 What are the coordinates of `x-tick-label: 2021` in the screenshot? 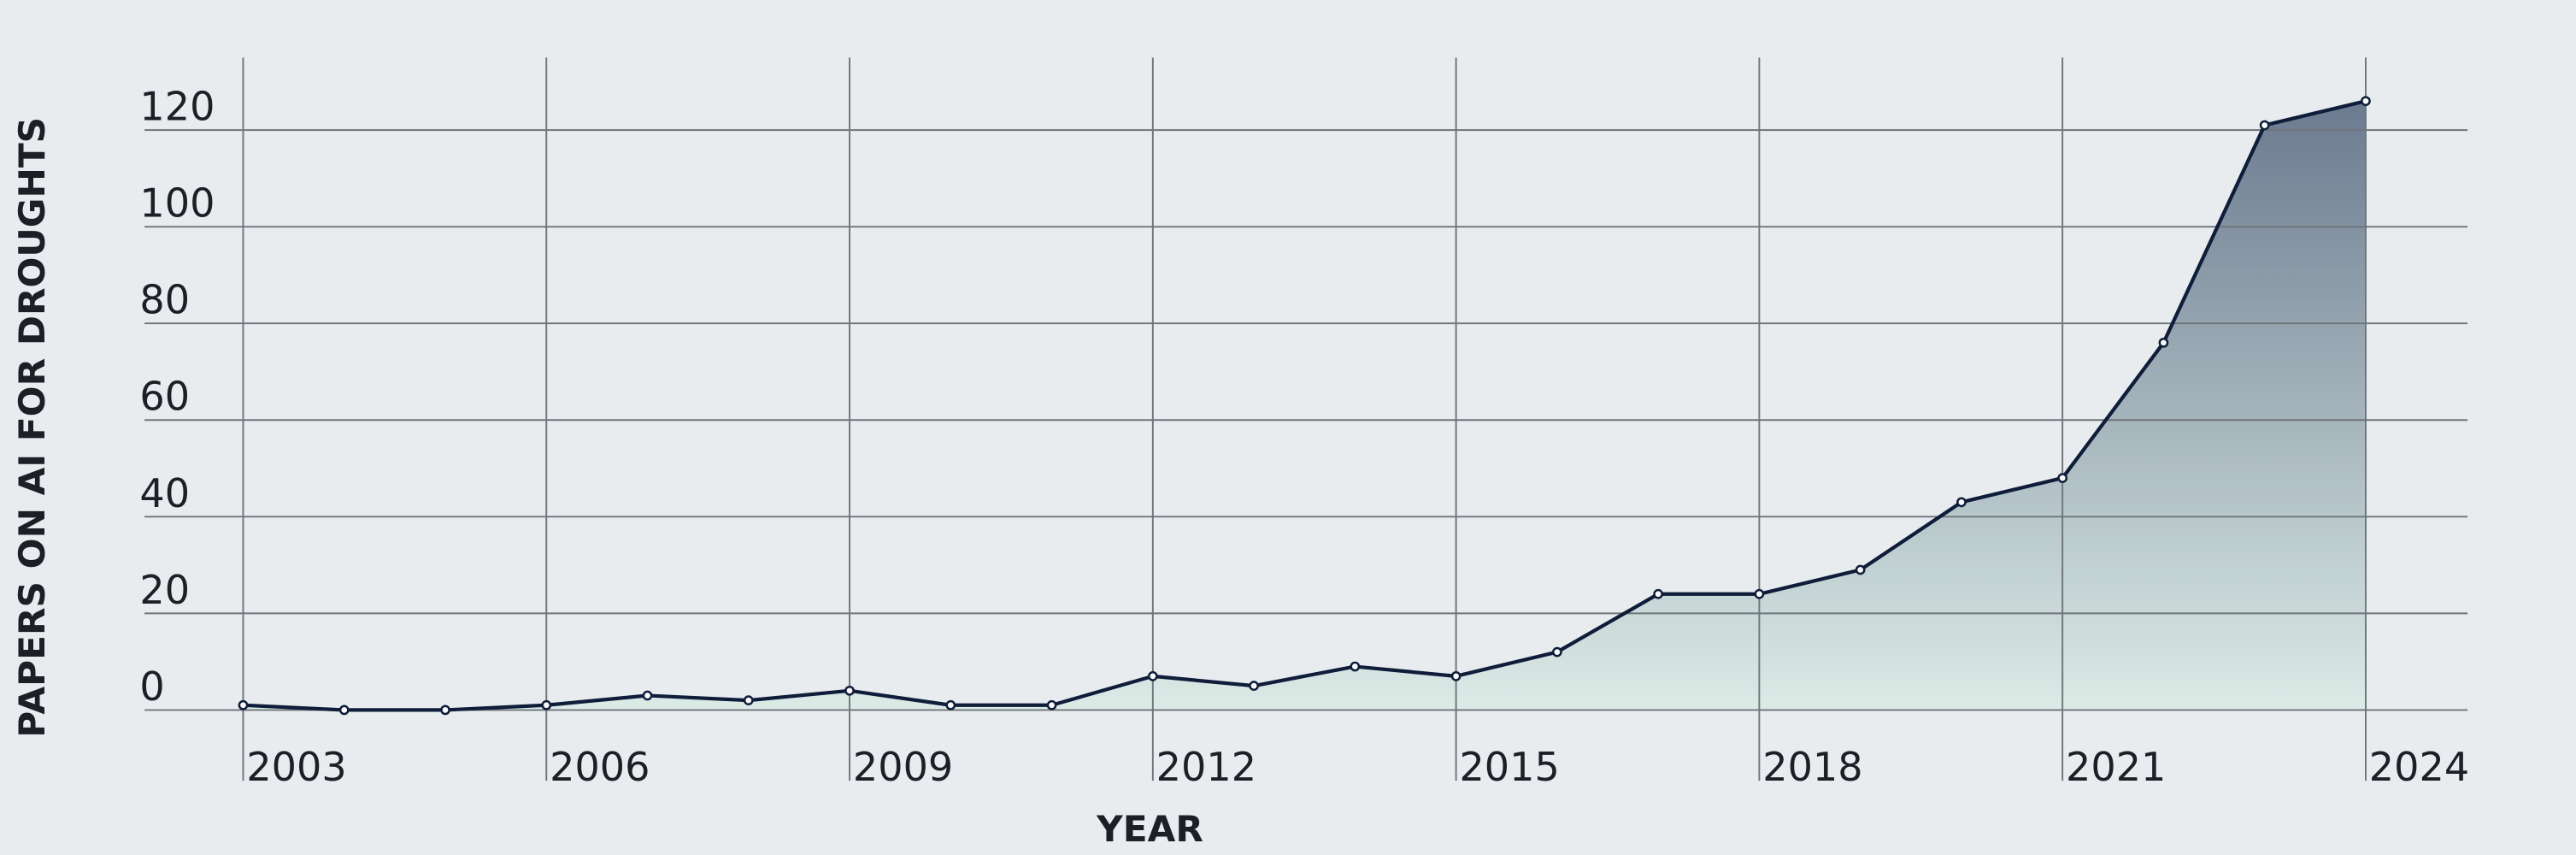 It's located at (2116, 767).